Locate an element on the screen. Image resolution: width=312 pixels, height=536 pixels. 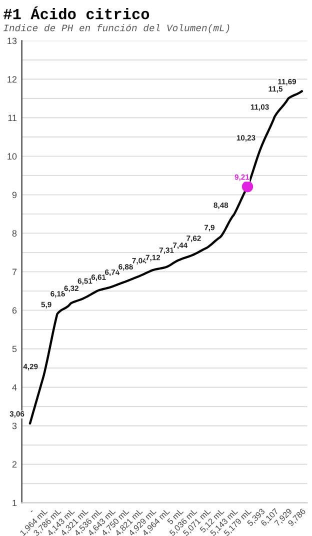
y-tick-label: 6 is located at coordinates (14, 310).